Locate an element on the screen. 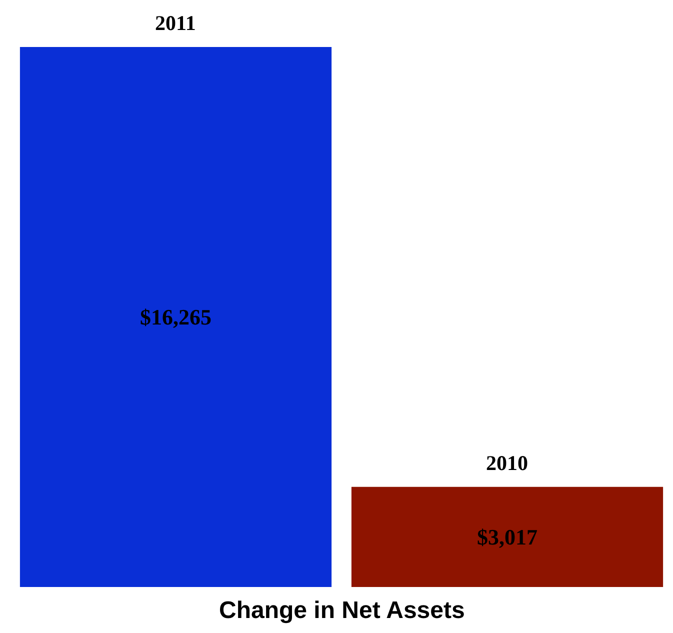 The image size is (673, 633). data-label: $3,017 is located at coordinates (507, 537).